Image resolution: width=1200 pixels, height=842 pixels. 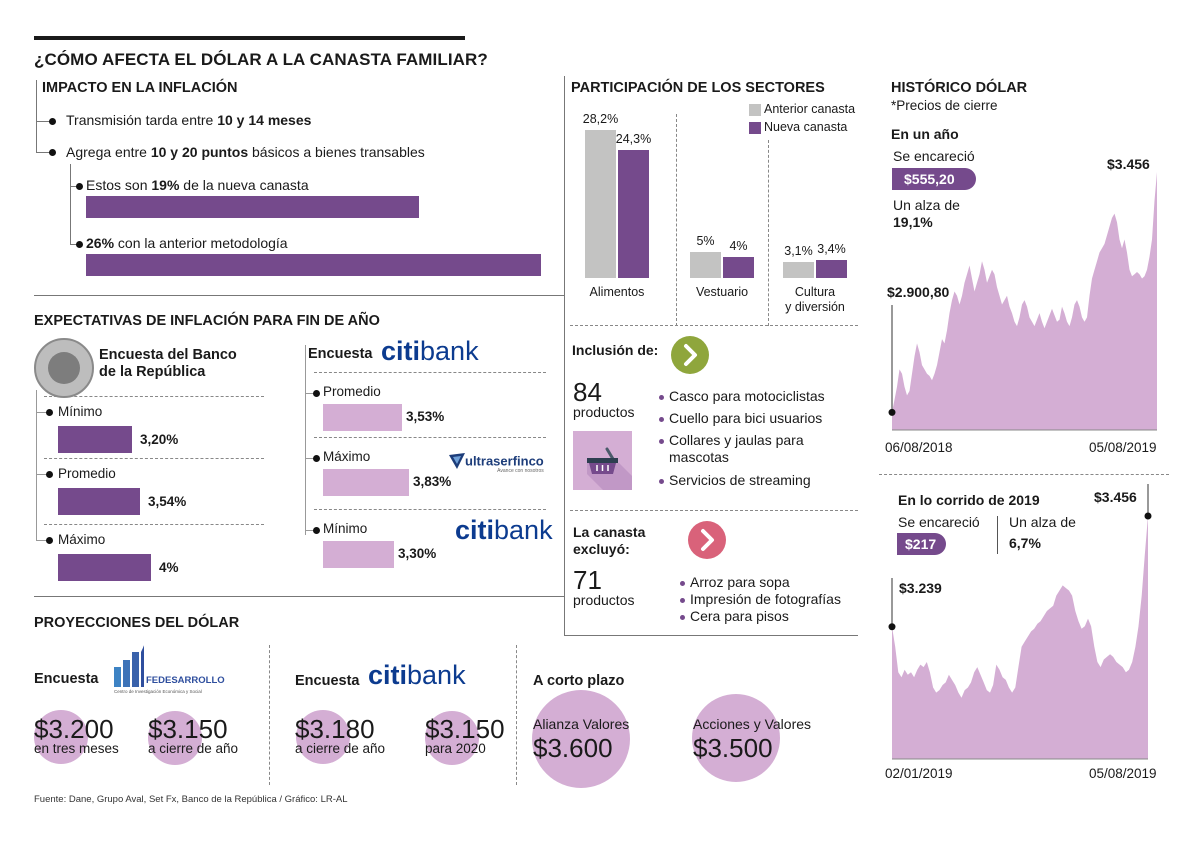 I want to click on ytd-alza-value: 6,7%, so click(x=1025, y=543).